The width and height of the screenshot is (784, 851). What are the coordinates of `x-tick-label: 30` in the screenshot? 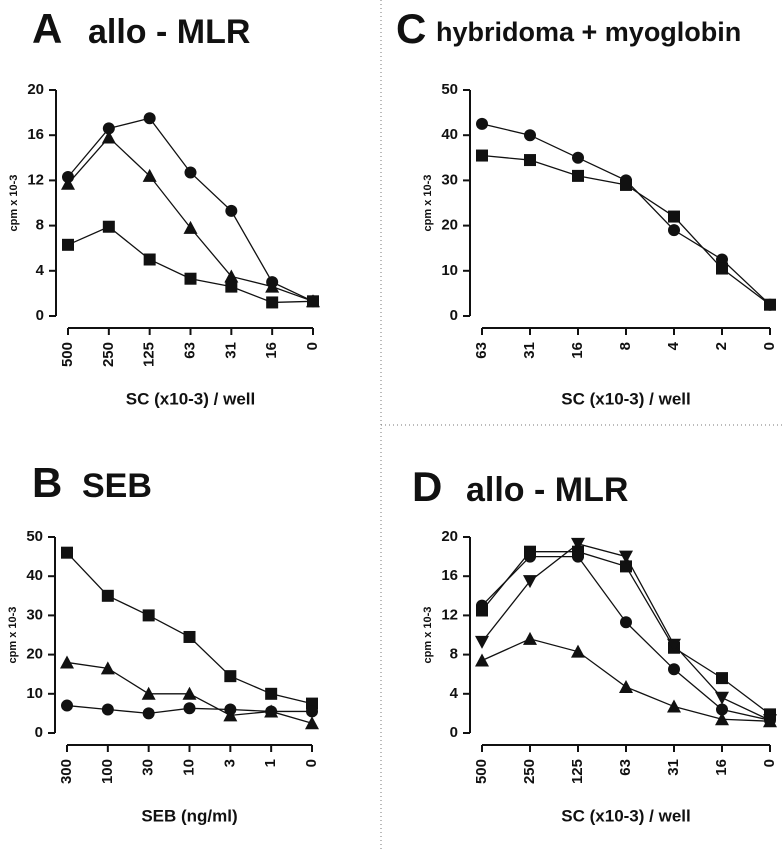 It's located at (148, 767).